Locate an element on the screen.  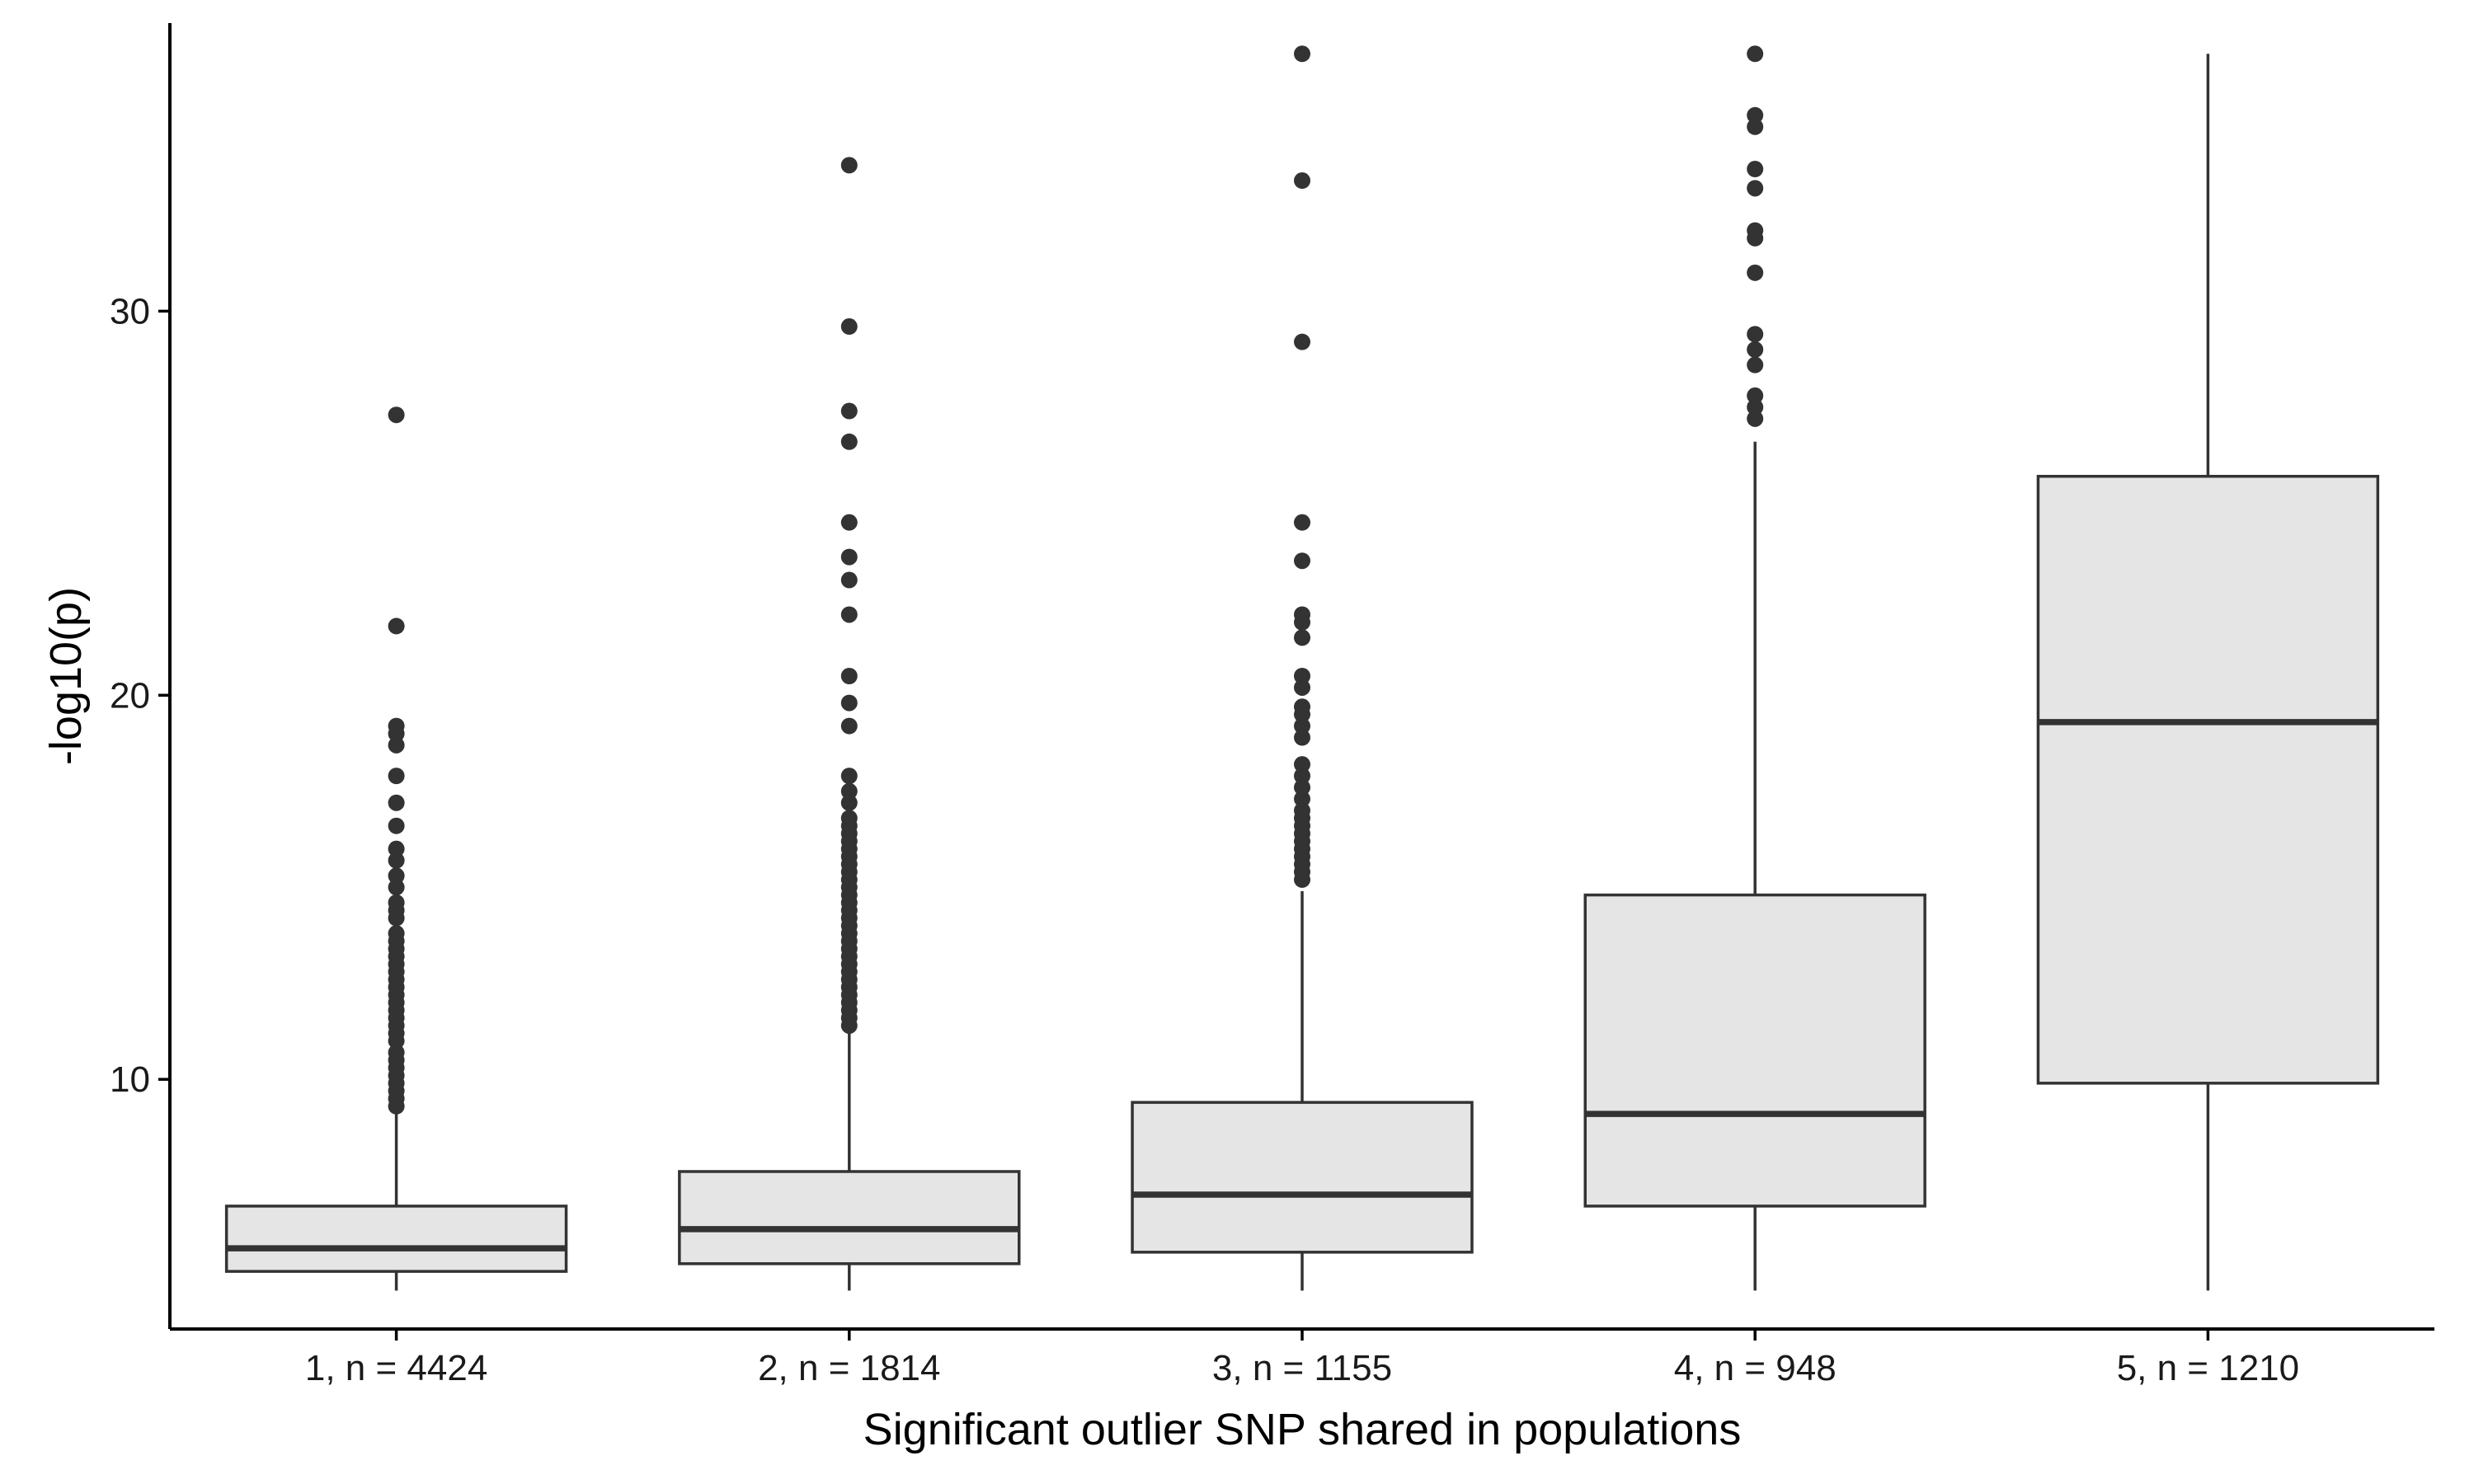
y-tick-label: 10 is located at coordinates (130, 1079).